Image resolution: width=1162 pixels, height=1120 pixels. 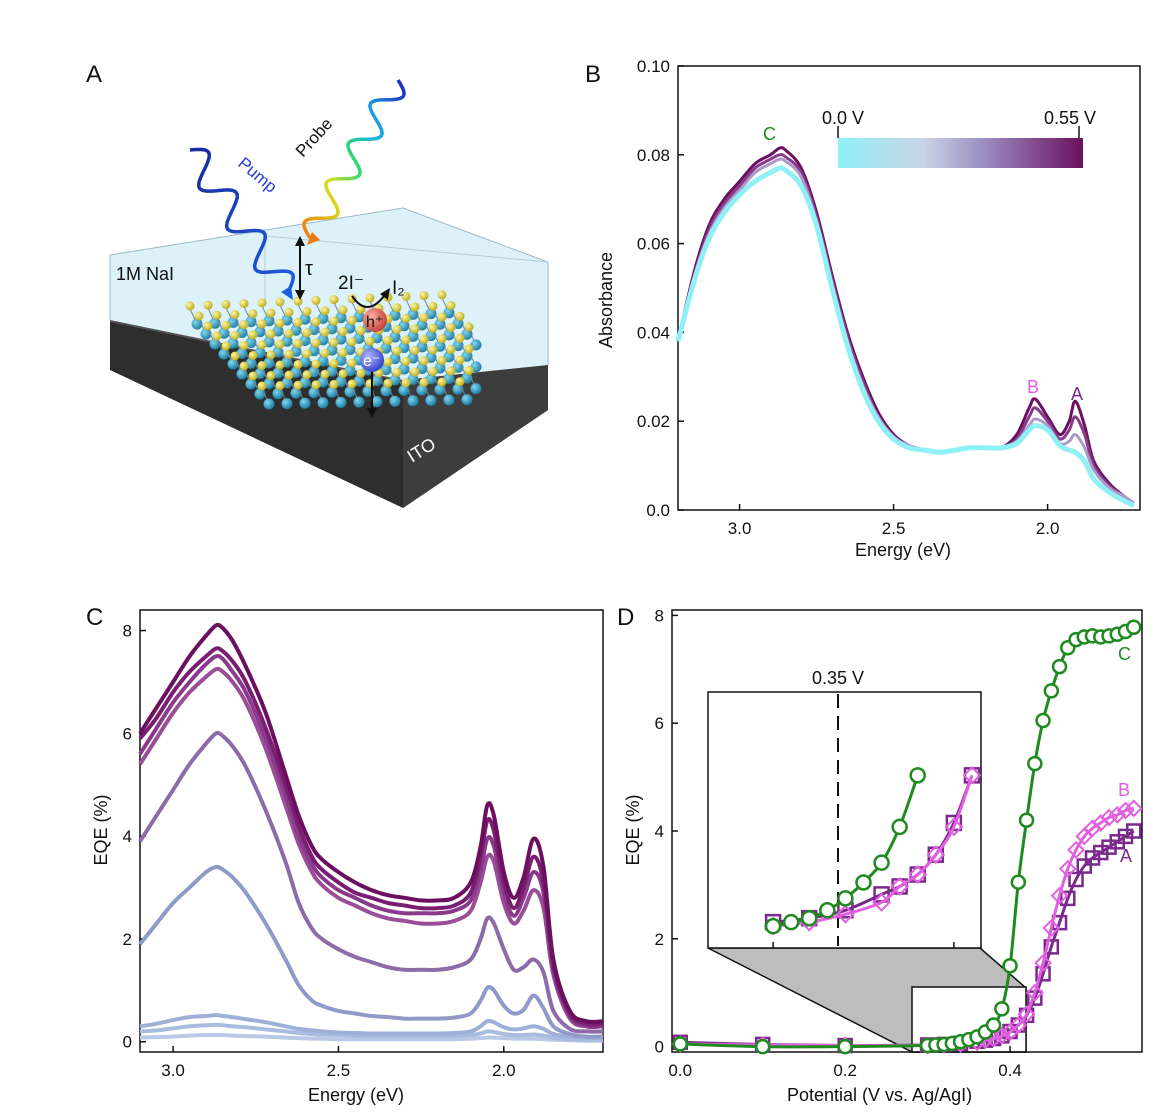 What do you see at coordinates (606, 300) in the screenshot?
I see `b-y-axis-label: Absorbance` at bounding box center [606, 300].